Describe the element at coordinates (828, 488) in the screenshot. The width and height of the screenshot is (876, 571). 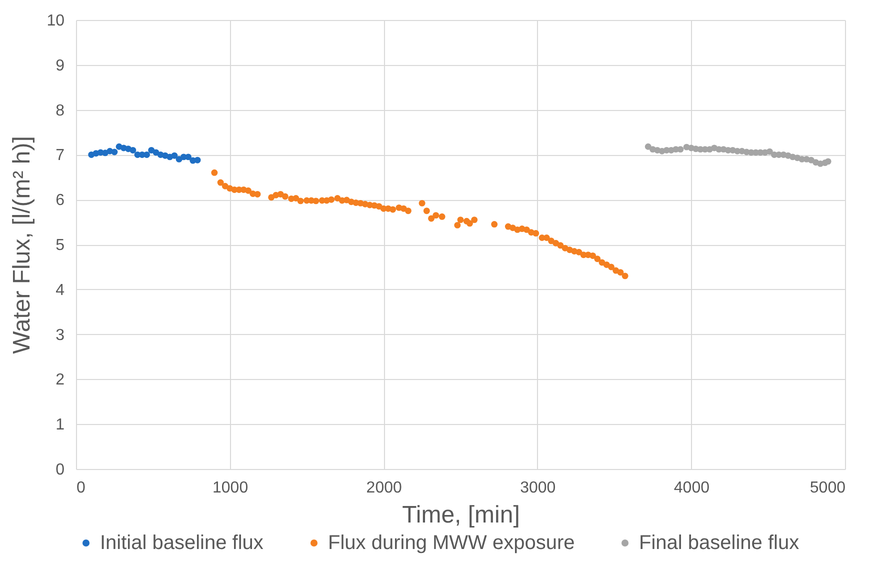
I see `x-tick-label: 5000` at that location.